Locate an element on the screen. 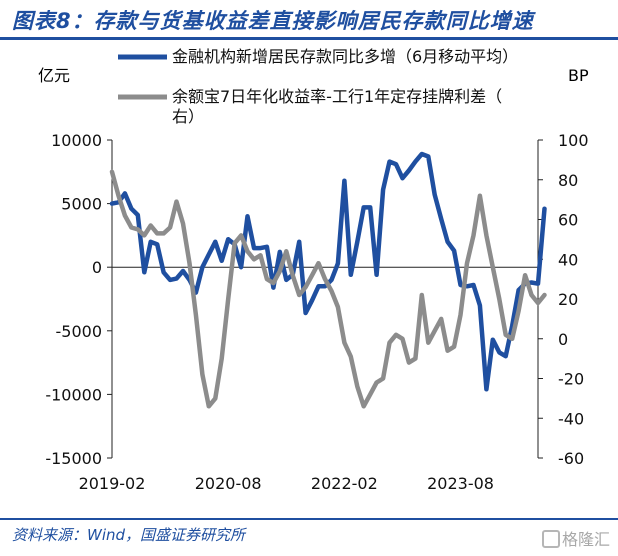 This screenshot has height=556, width=618. watermark-logo-icon is located at coordinates (551, 539).